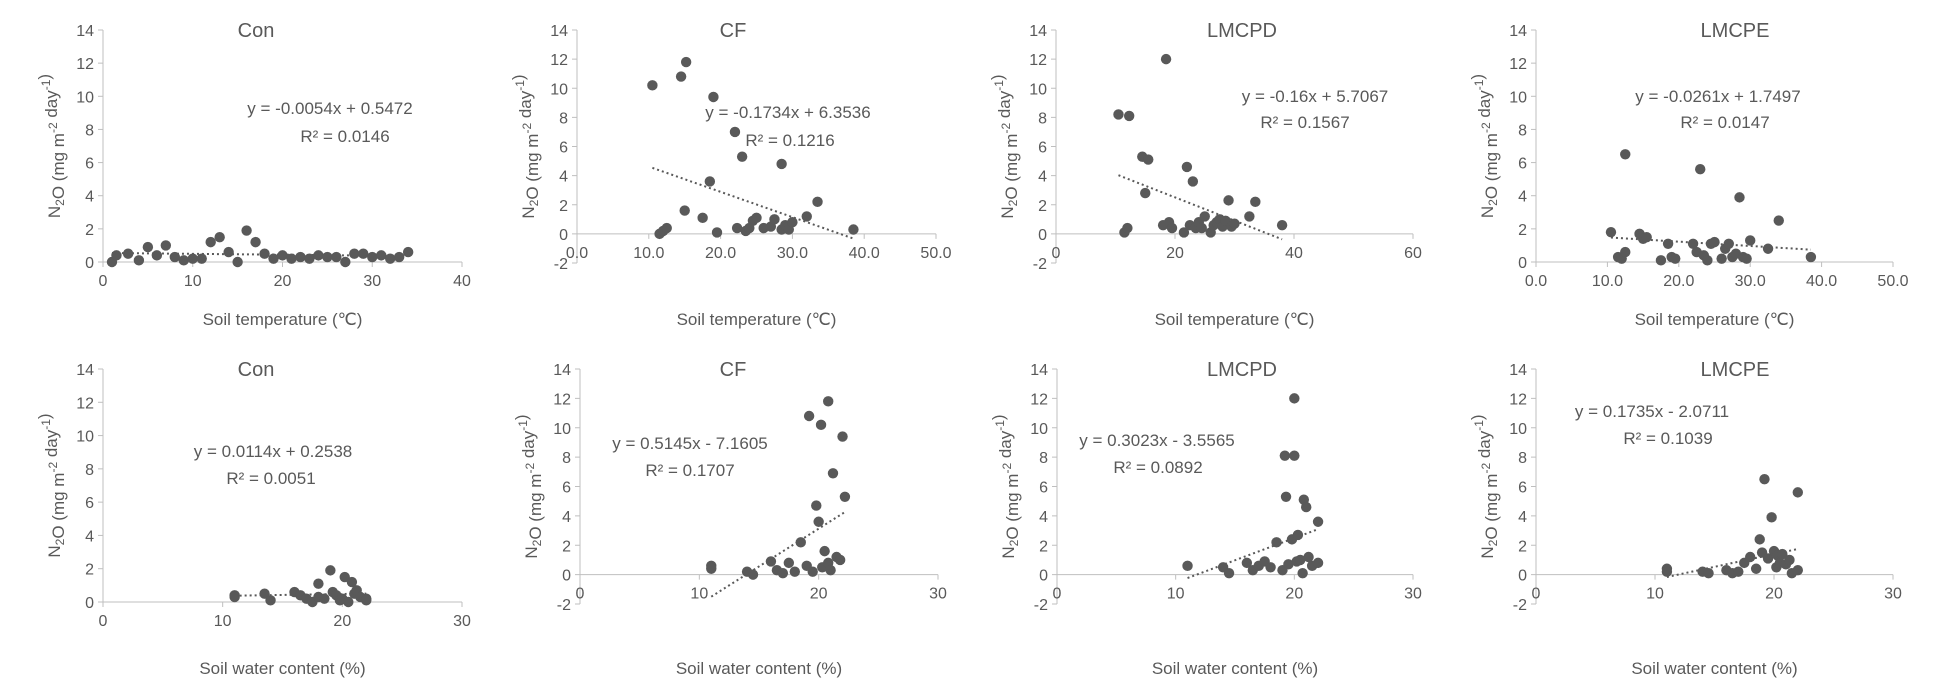  I want to click on trendline-equation: y = 0.1735x - 2.0711, so click(1652, 411).